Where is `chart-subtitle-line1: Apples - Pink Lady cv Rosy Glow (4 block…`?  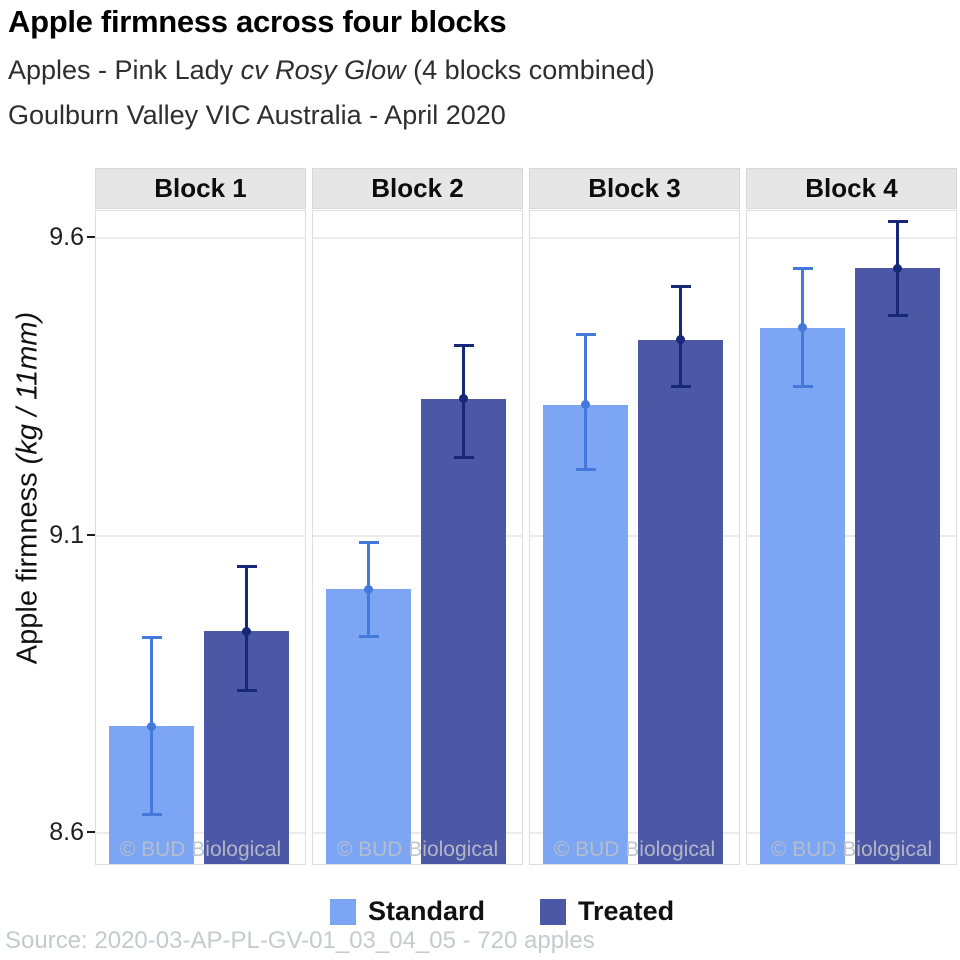 chart-subtitle-line1: Apples - Pink Lady cv Rosy Glow (4 block… is located at coordinates (331, 70).